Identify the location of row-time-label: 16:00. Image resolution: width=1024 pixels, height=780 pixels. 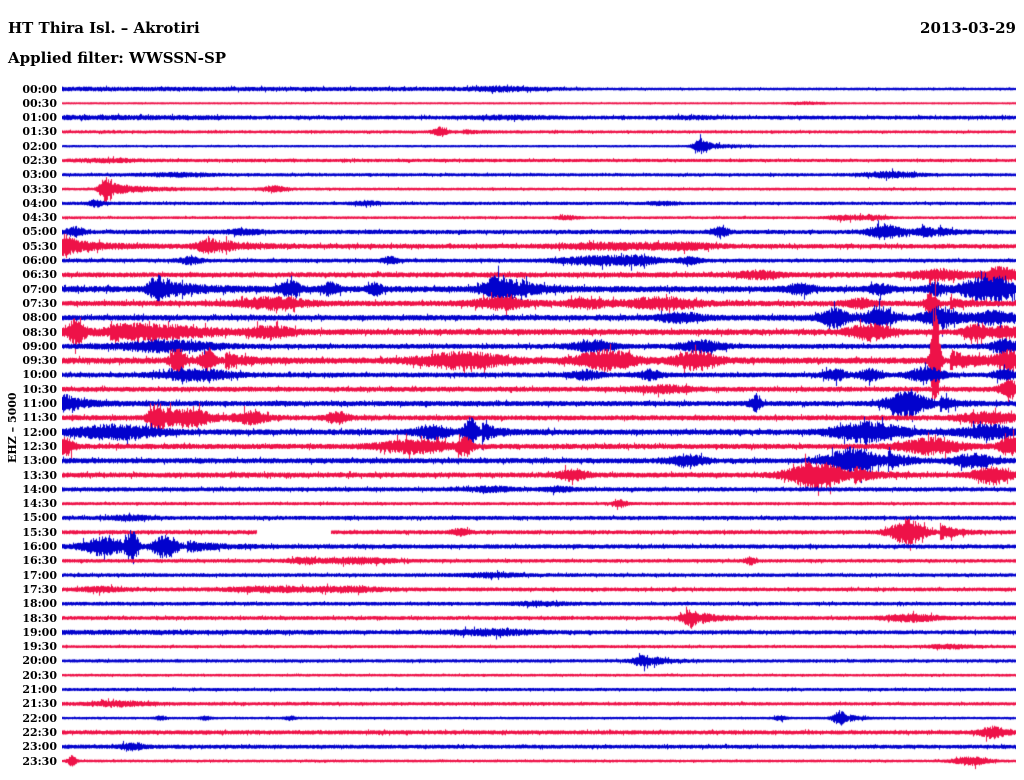
(39, 547).